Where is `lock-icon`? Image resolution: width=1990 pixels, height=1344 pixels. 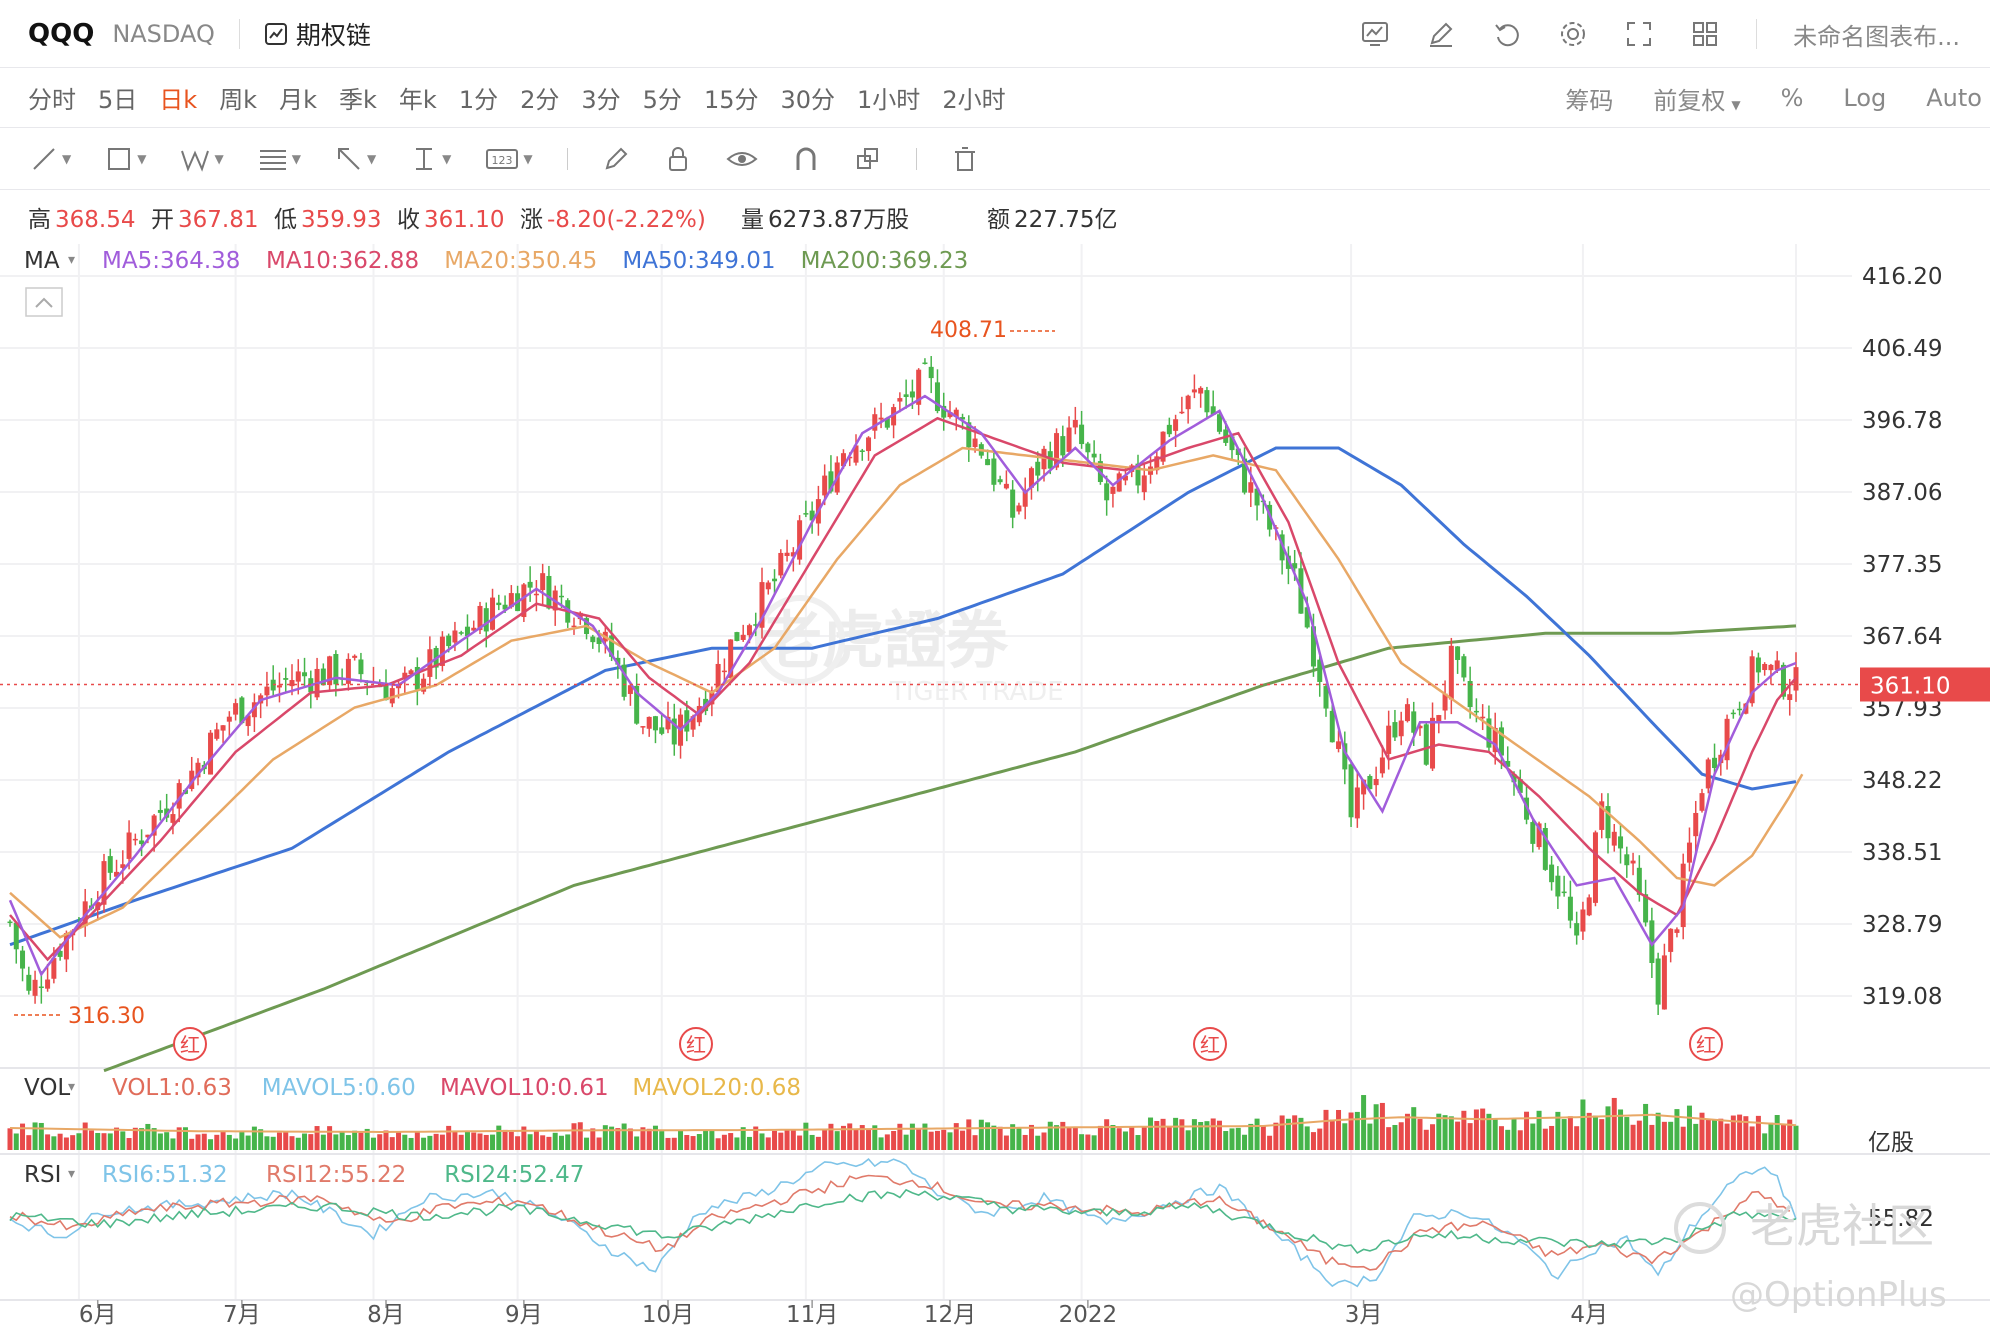
lock-icon is located at coordinates (677, 158).